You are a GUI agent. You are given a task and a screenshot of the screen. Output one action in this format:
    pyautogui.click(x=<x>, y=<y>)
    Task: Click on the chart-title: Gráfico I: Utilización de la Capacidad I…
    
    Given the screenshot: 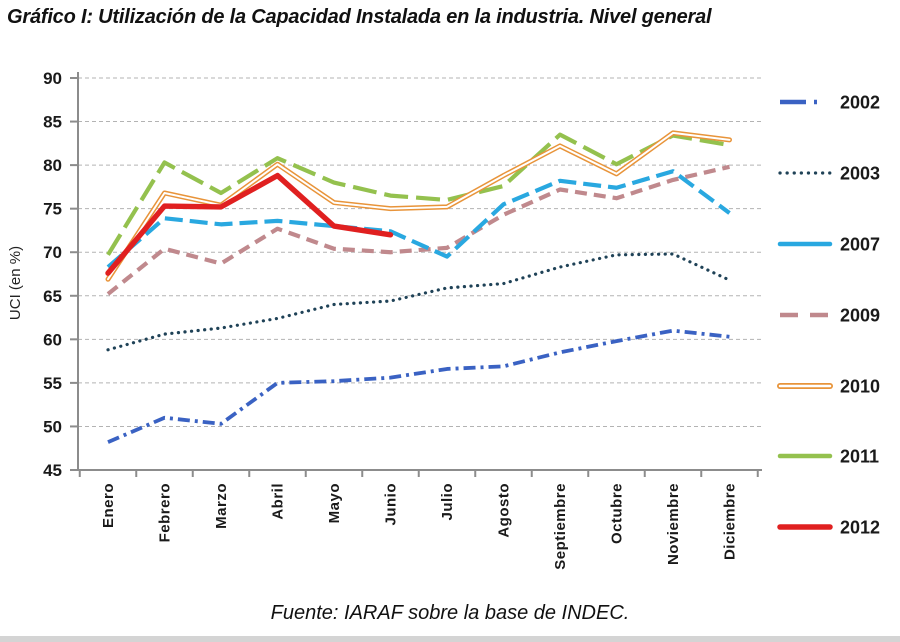 What is the action you would take?
    pyautogui.click(x=359, y=17)
    